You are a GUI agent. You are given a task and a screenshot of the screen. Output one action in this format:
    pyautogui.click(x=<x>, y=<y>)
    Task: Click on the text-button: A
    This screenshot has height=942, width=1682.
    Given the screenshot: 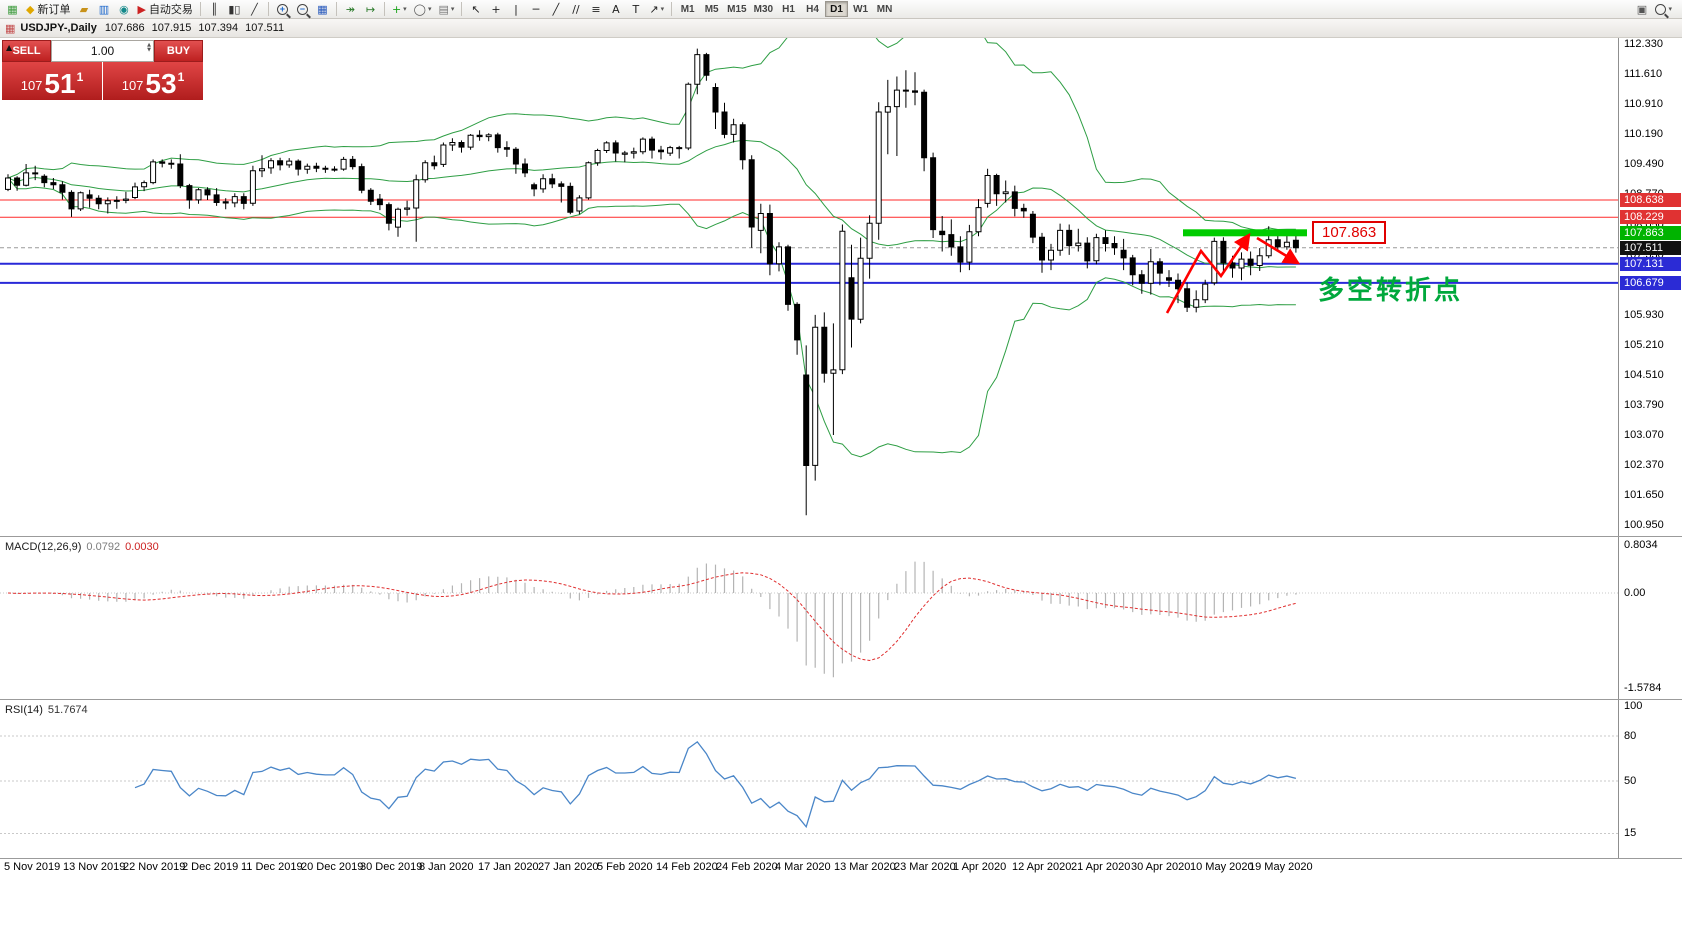 What is the action you would take?
    pyautogui.click(x=615, y=9)
    